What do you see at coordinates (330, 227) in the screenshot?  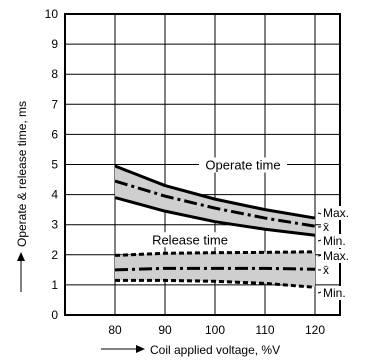 I see `operate-mean-label-bg` at bounding box center [330, 227].